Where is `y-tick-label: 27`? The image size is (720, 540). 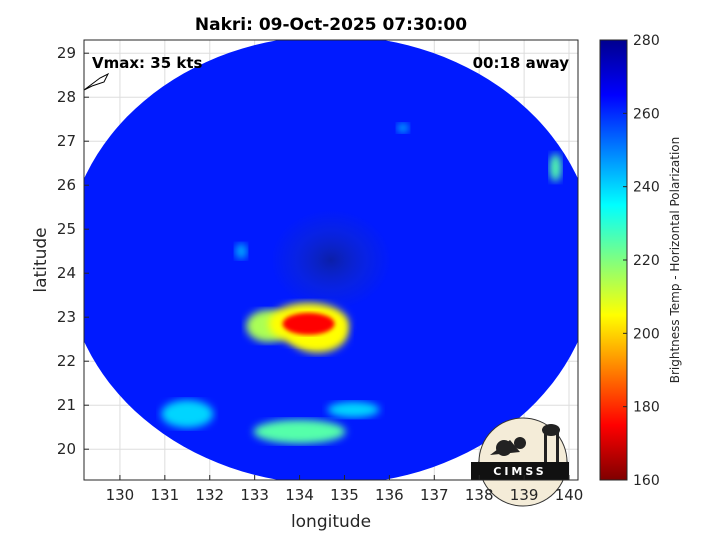
y-tick-label: 27 is located at coordinates (66, 141).